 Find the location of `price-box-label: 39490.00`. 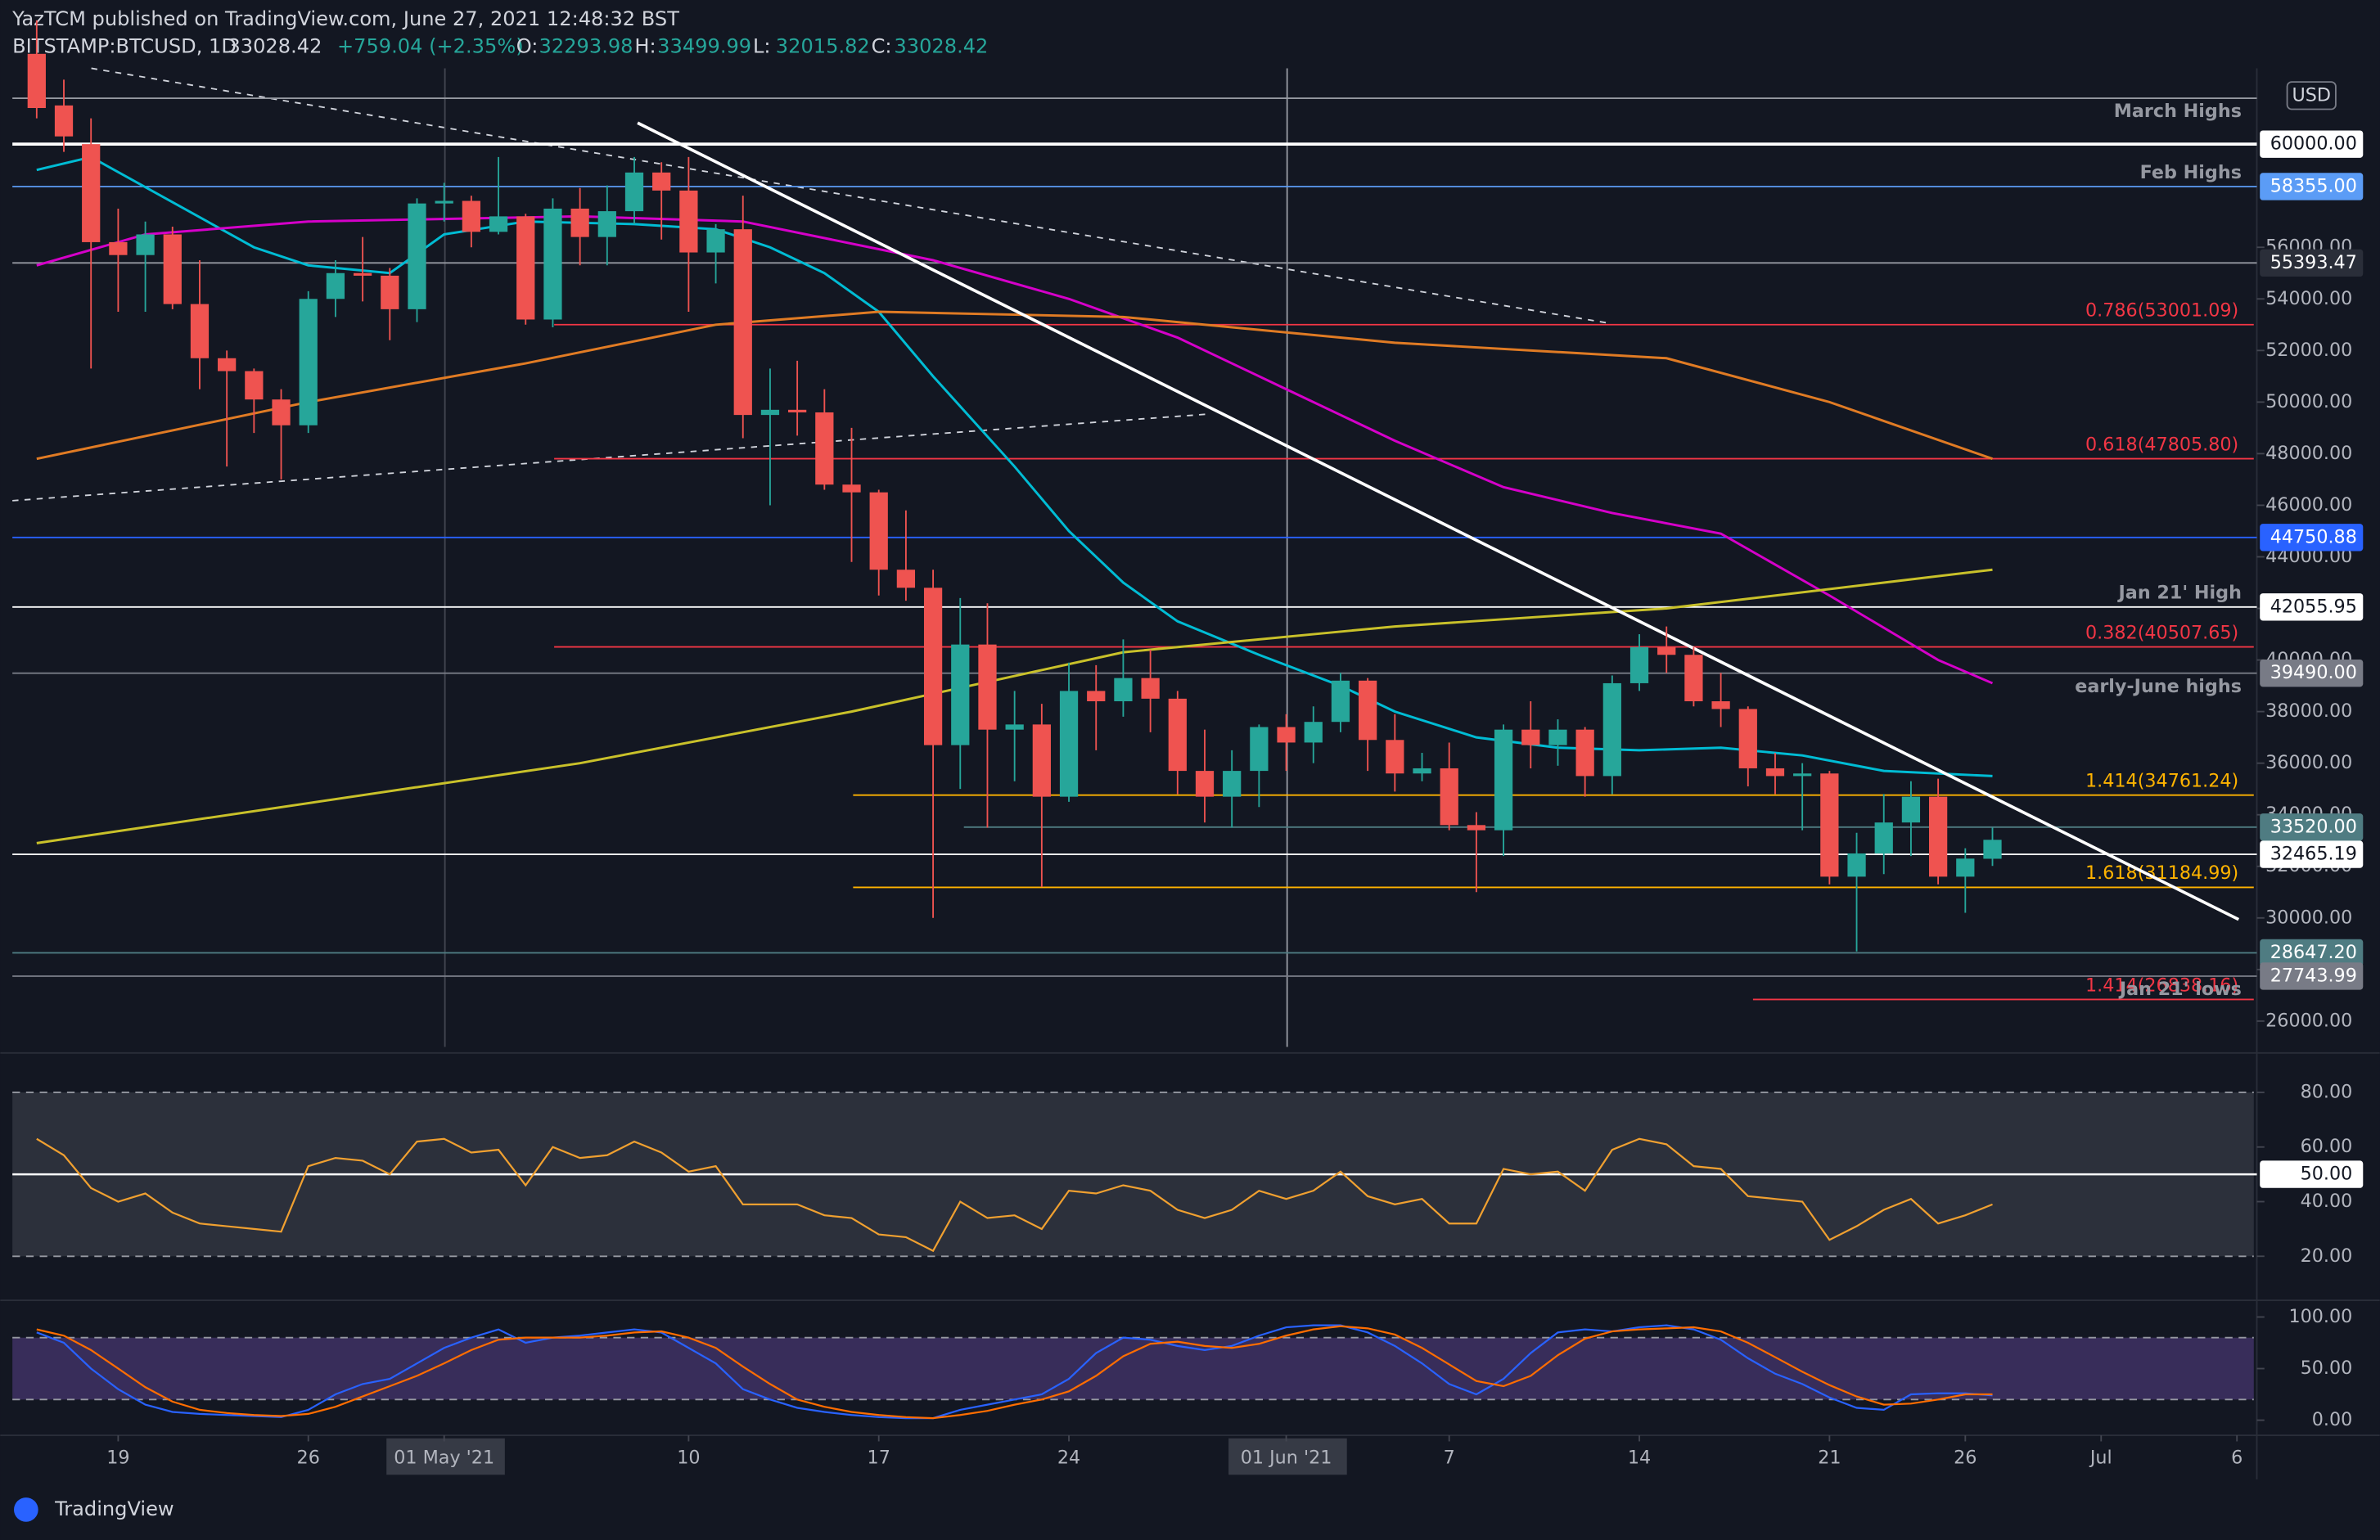

price-box-label: 39490.00 is located at coordinates (2313, 672).